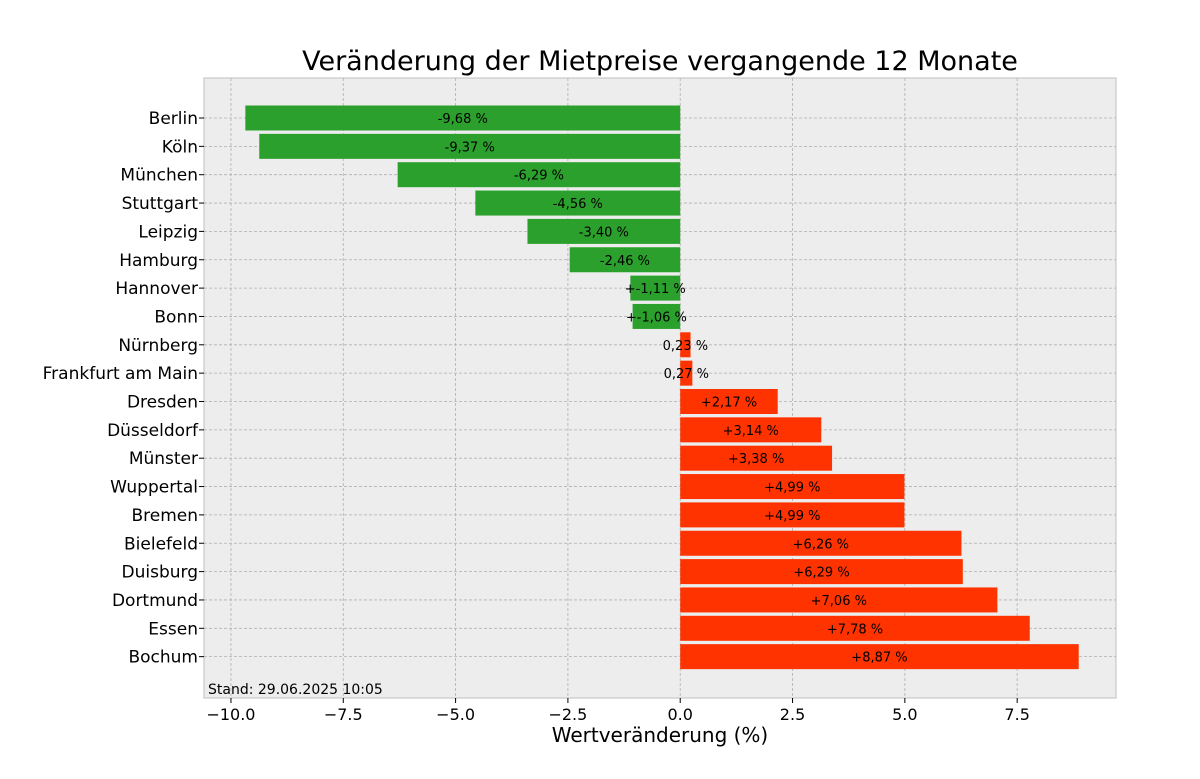  I want to click on bar-value-label: -6,29 %, so click(539, 176).